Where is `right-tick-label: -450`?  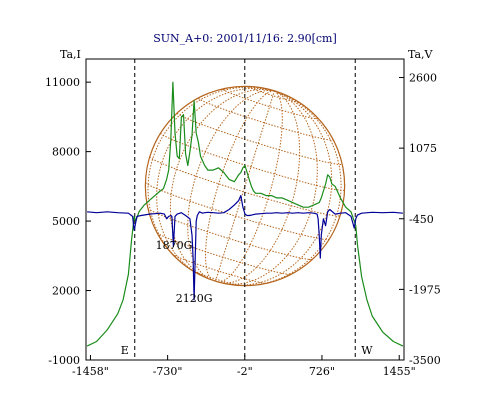 right-tick-label: -450 is located at coordinates (421, 219).